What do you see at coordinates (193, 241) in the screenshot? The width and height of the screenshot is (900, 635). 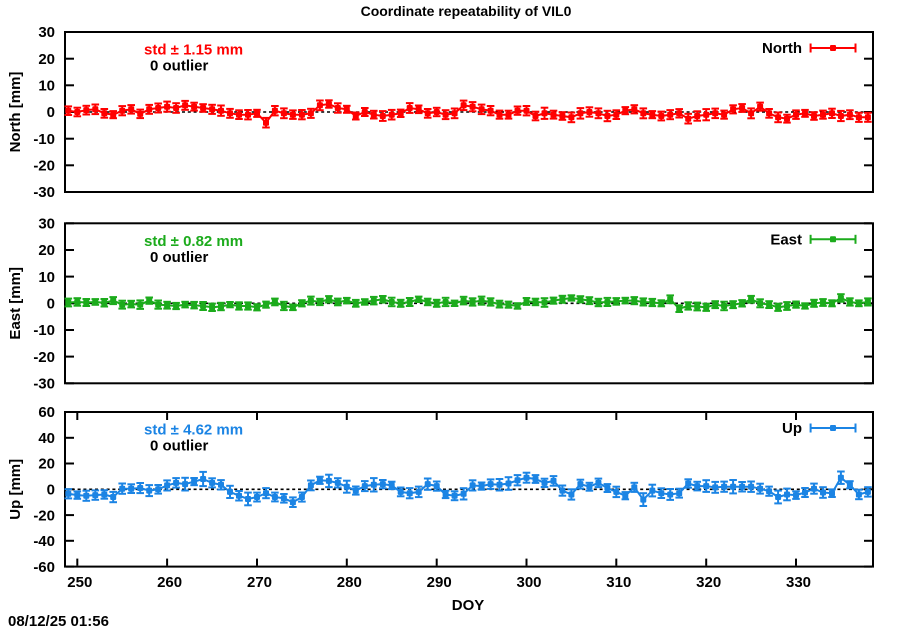 I see `svg-text: std ± 0.82 mm` at bounding box center [193, 241].